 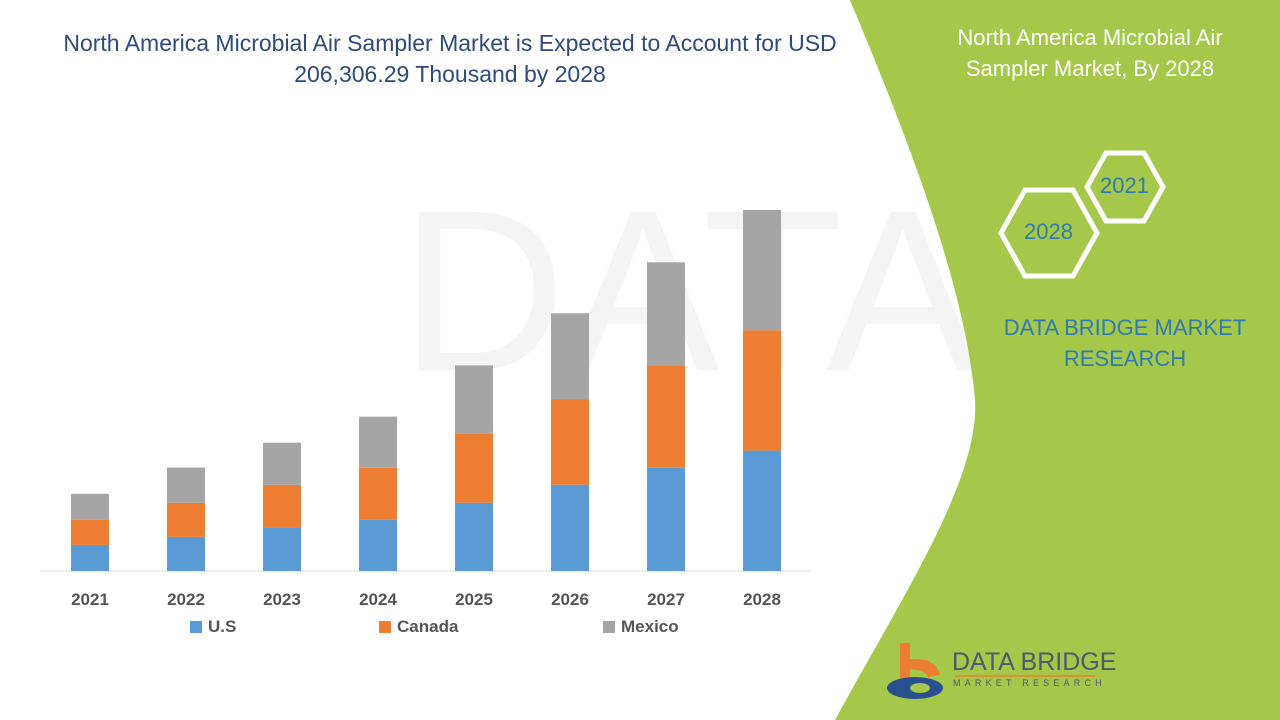 I want to click on x-tick-label: 2025, so click(x=474, y=599).